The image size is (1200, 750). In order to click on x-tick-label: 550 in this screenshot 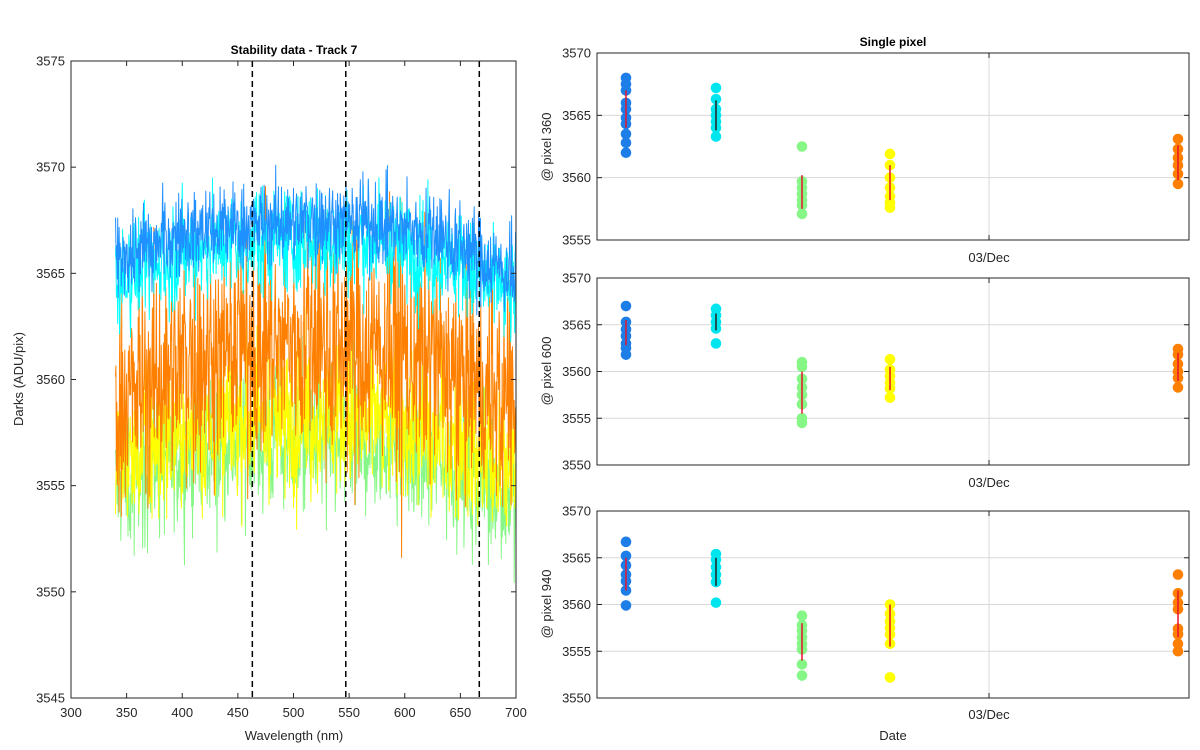, I will do `click(349, 712)`.